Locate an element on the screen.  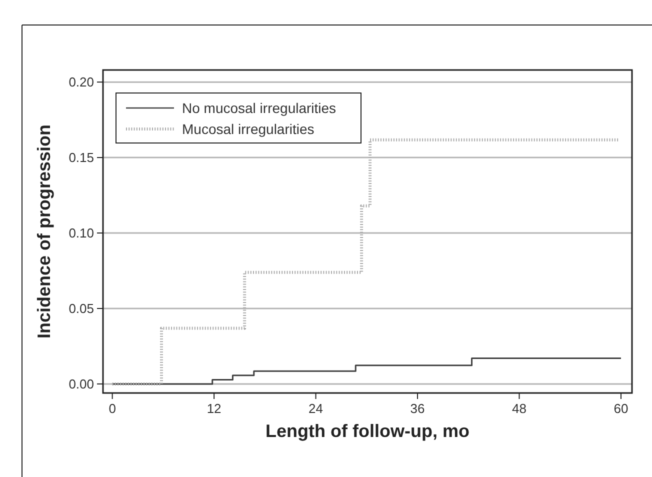
x-axis-title: Length of follow-up, mo is located at coordinates (368, 431).